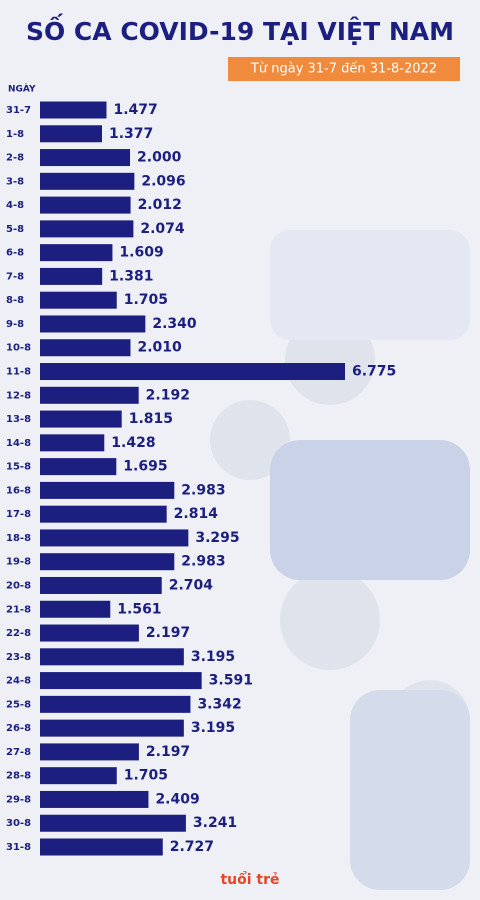 The height and width of the screenshot is (900, 480). Describe the element at coordinates (191, 585) in the screenshot. I see `value-label: 2.704` at that location.